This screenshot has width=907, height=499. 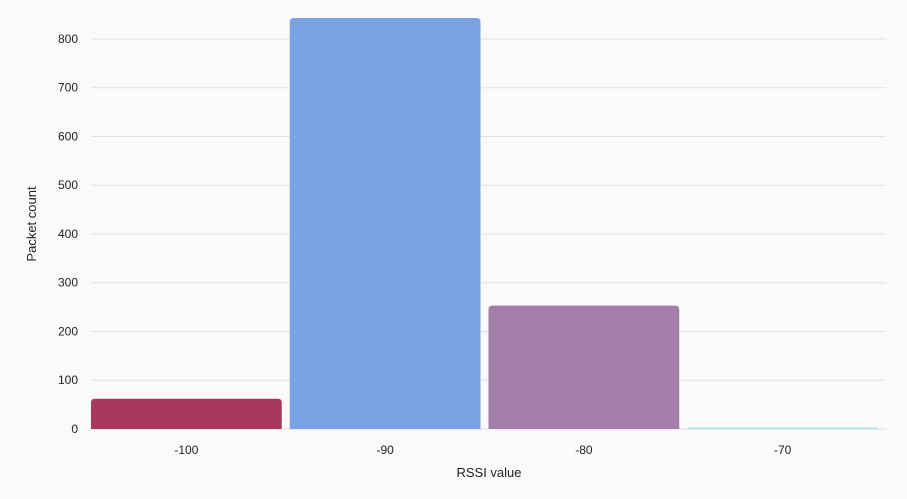 I want to click on y-tick-label: 300, so click(x=68, y=283).